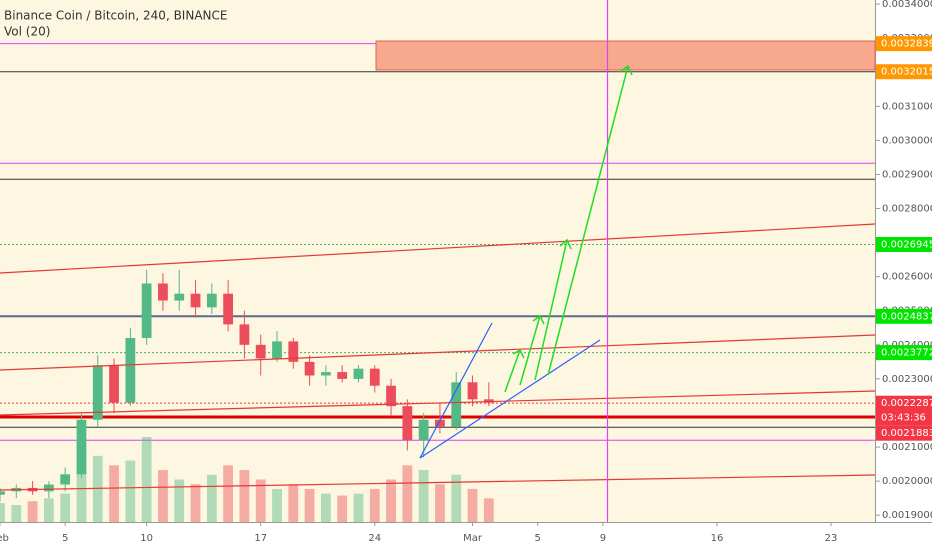 The height and width of the screenshot is (550, 932). I want to click on y-tick-label: 0.0019000, so click(907, 515).